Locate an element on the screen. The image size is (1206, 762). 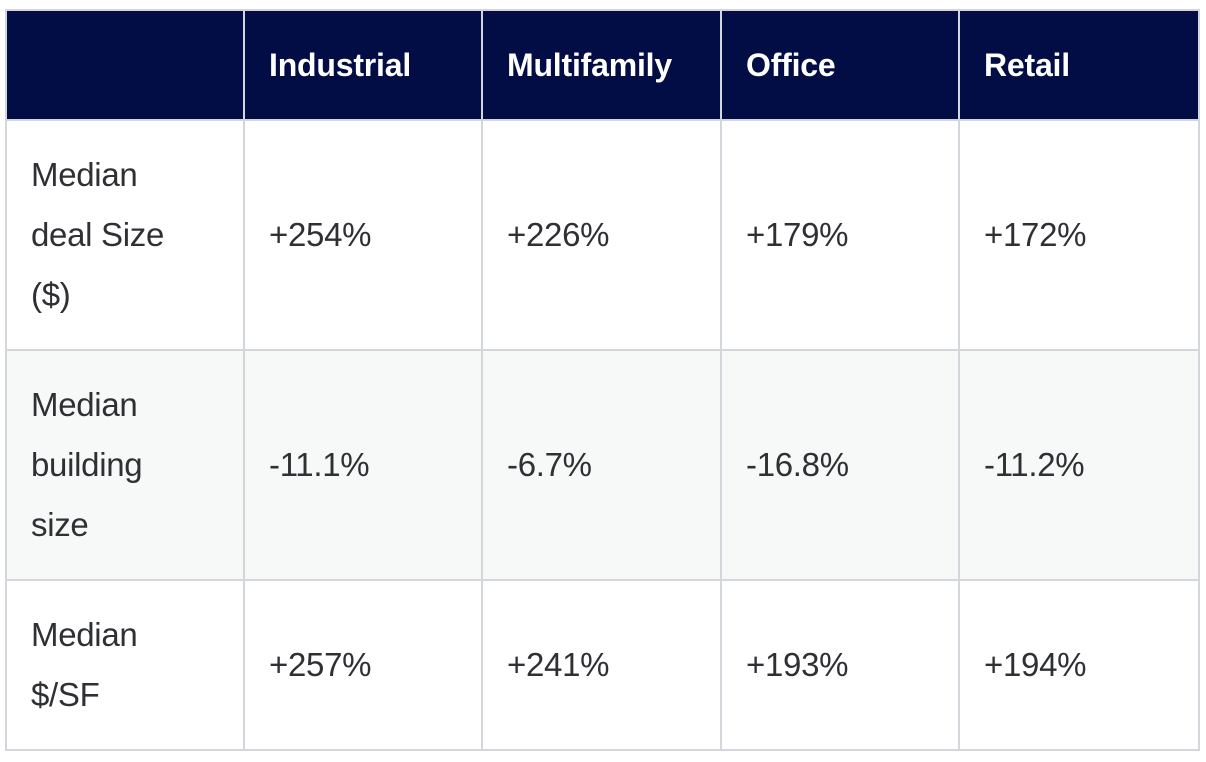
row-label-median-price-per-sf: Median $/SF is located at coordinates (84, 664).